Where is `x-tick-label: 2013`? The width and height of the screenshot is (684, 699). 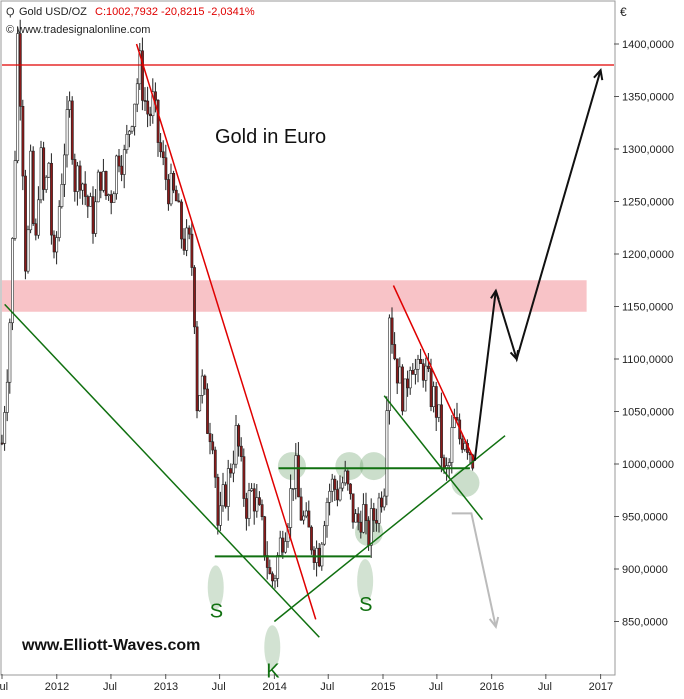 x-tick-label: 2013 is located at coordinates (166, 687).